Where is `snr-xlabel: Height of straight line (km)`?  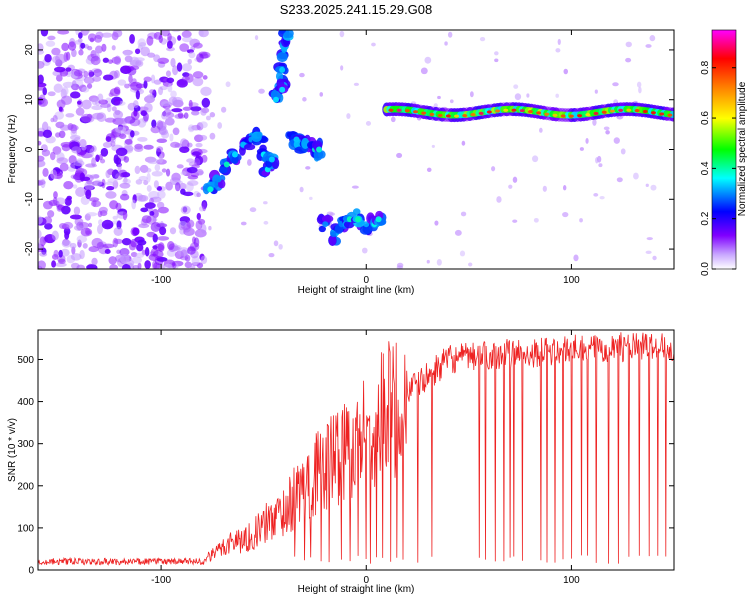
snr-xlabel: Height of straight line (km) is located at coordinates (356, 589).